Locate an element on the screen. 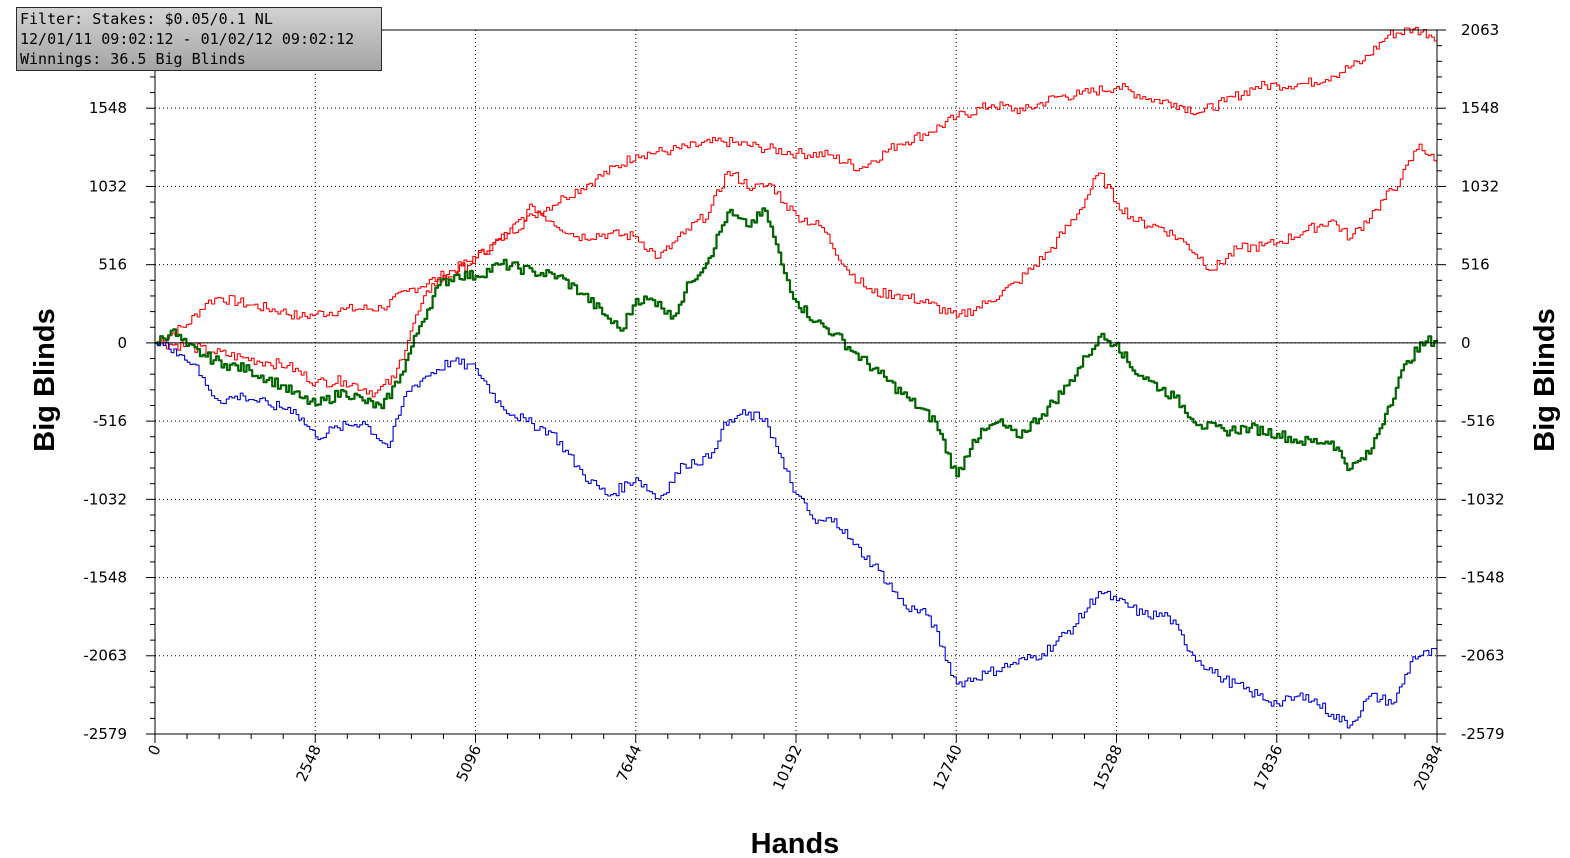 The image size is (1570, 858). y-tick-label-left: -516 is located at coordinates (110, 421).